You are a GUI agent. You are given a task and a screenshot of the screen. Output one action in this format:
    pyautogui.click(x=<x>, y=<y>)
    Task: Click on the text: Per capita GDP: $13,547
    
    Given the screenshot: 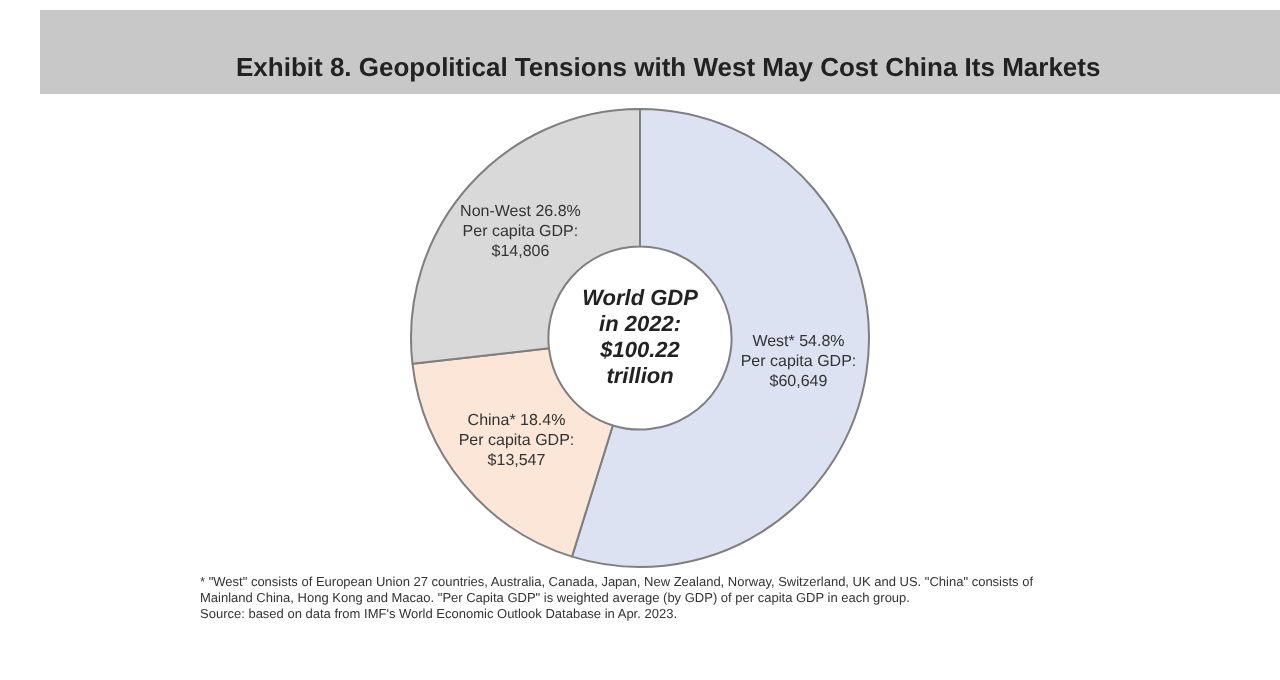 What is the action you would take?
    pyautogui.click(x=516, y=449)
    